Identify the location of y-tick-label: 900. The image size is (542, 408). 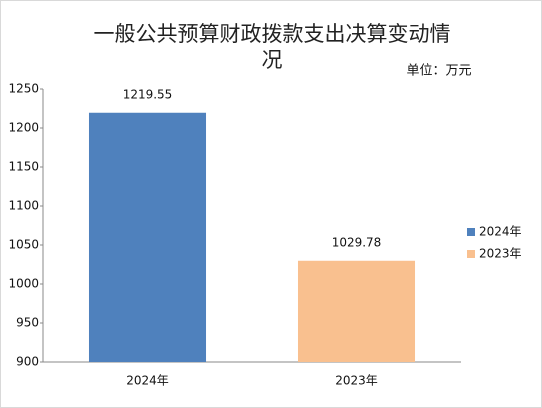
(27, 362).